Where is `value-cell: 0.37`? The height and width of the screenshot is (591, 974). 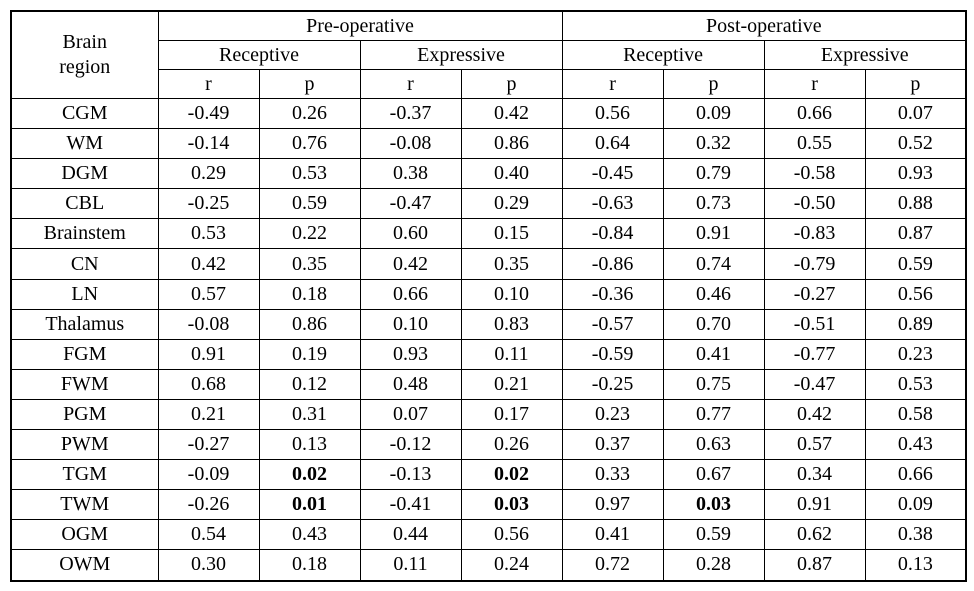
value-cell: 0.37 is located at coordinates (612, 445).